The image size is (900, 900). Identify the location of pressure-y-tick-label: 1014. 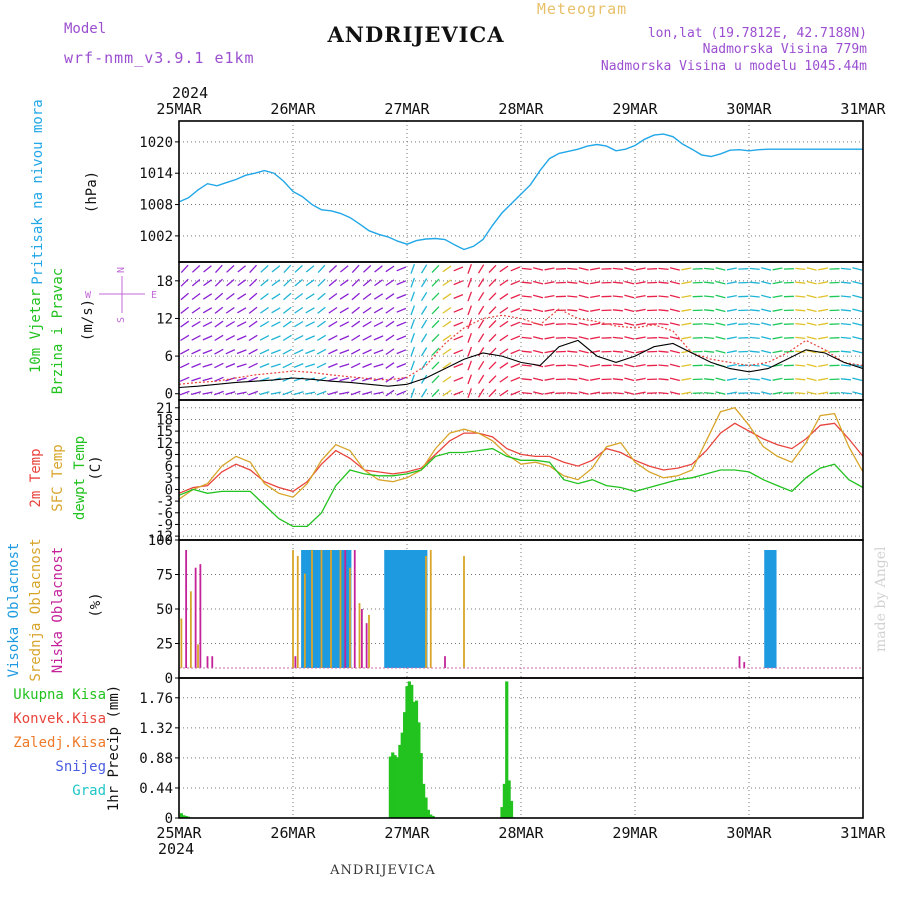
(156, 174).